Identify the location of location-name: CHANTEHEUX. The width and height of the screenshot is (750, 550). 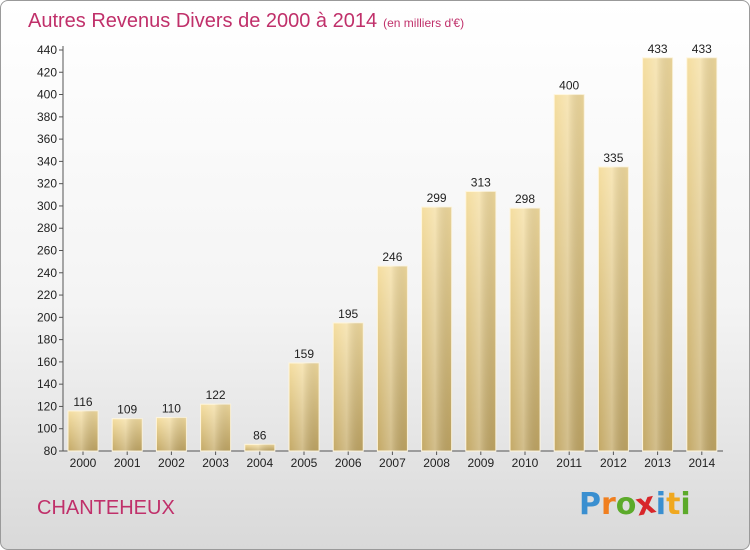
(106, 508).